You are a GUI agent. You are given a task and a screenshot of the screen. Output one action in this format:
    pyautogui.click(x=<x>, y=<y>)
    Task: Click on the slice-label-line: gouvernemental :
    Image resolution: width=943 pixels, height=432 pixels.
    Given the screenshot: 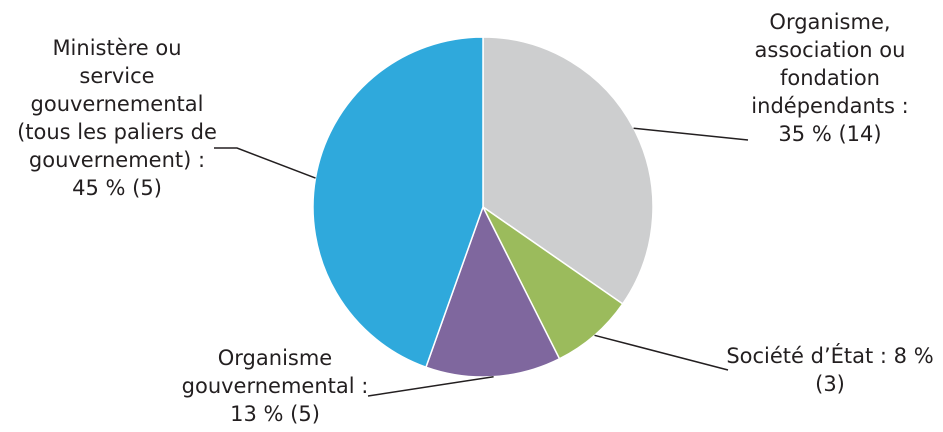 What is the action you would take?
    pyautogui.click(x=275, y=386)
    